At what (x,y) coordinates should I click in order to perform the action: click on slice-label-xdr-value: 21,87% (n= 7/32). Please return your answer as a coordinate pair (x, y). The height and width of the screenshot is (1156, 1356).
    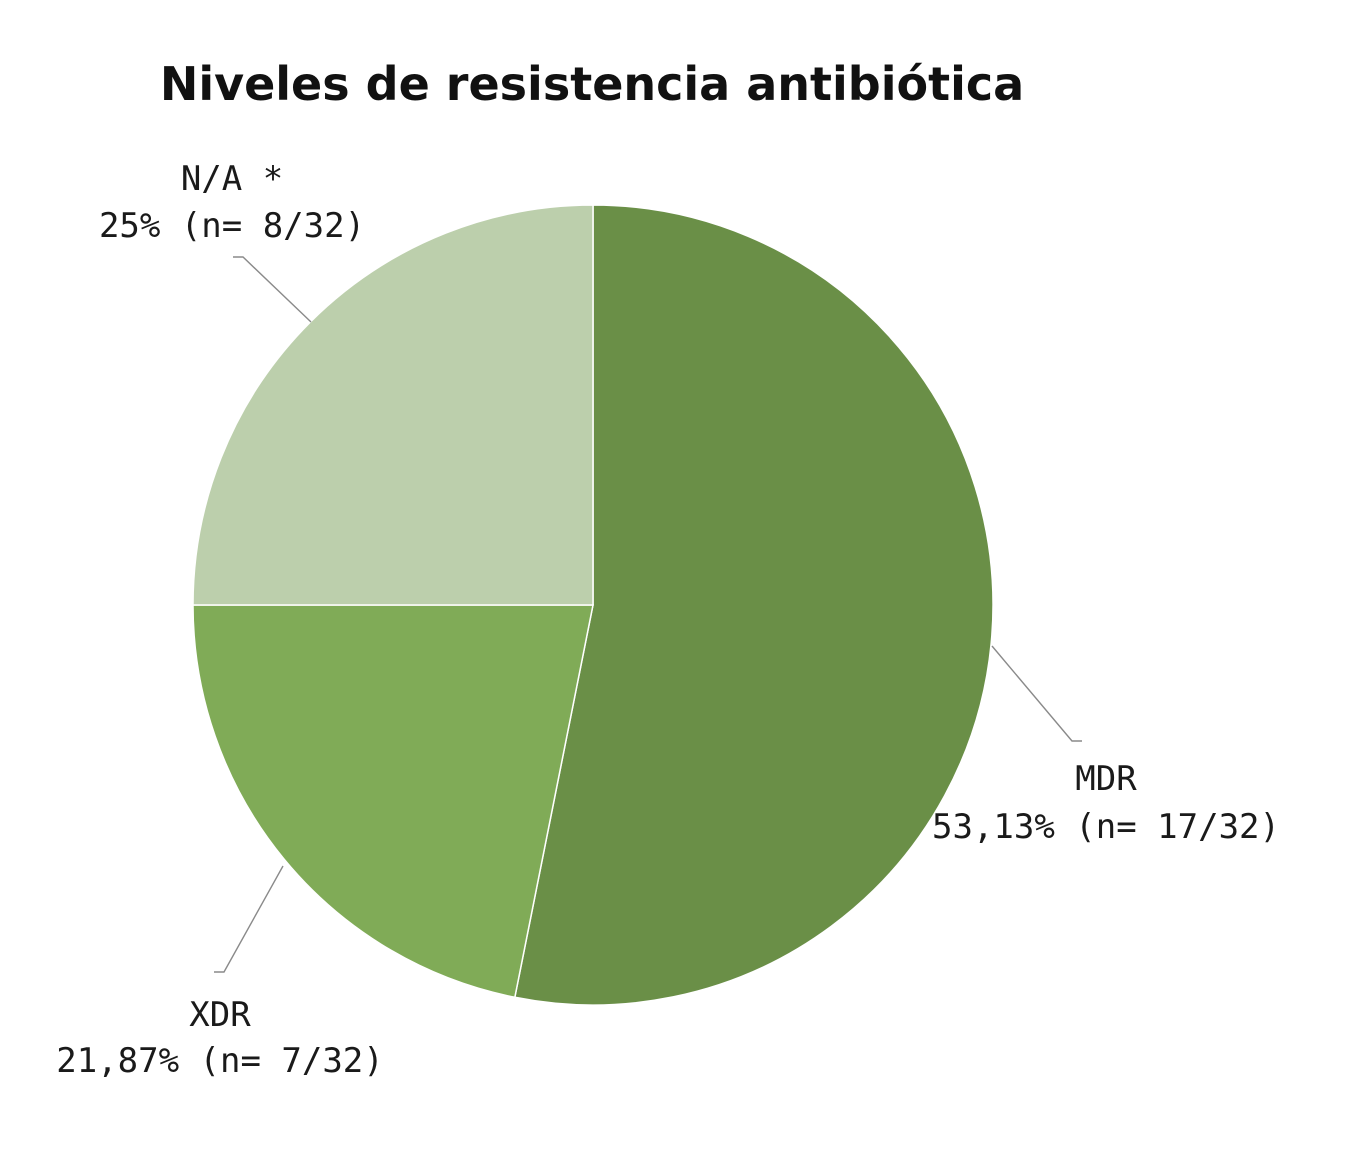
    Looking at the image, I should click on (220, 1061).